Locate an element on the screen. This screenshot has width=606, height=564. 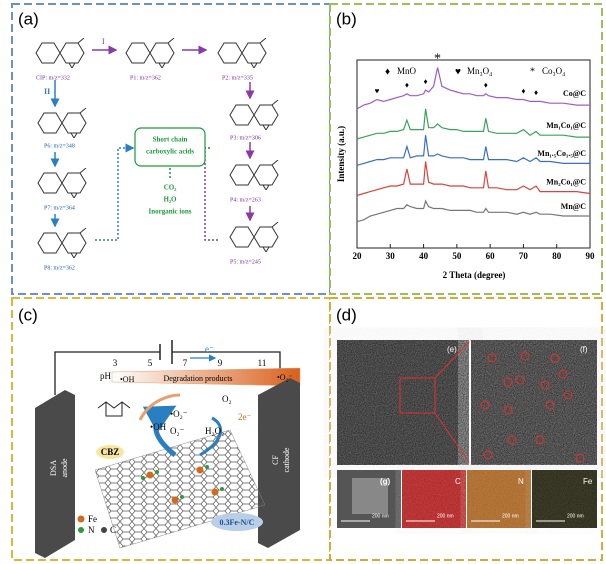
series-label: Mn₁.₅Co₁.₅@C is located at coordinates (561, 153).